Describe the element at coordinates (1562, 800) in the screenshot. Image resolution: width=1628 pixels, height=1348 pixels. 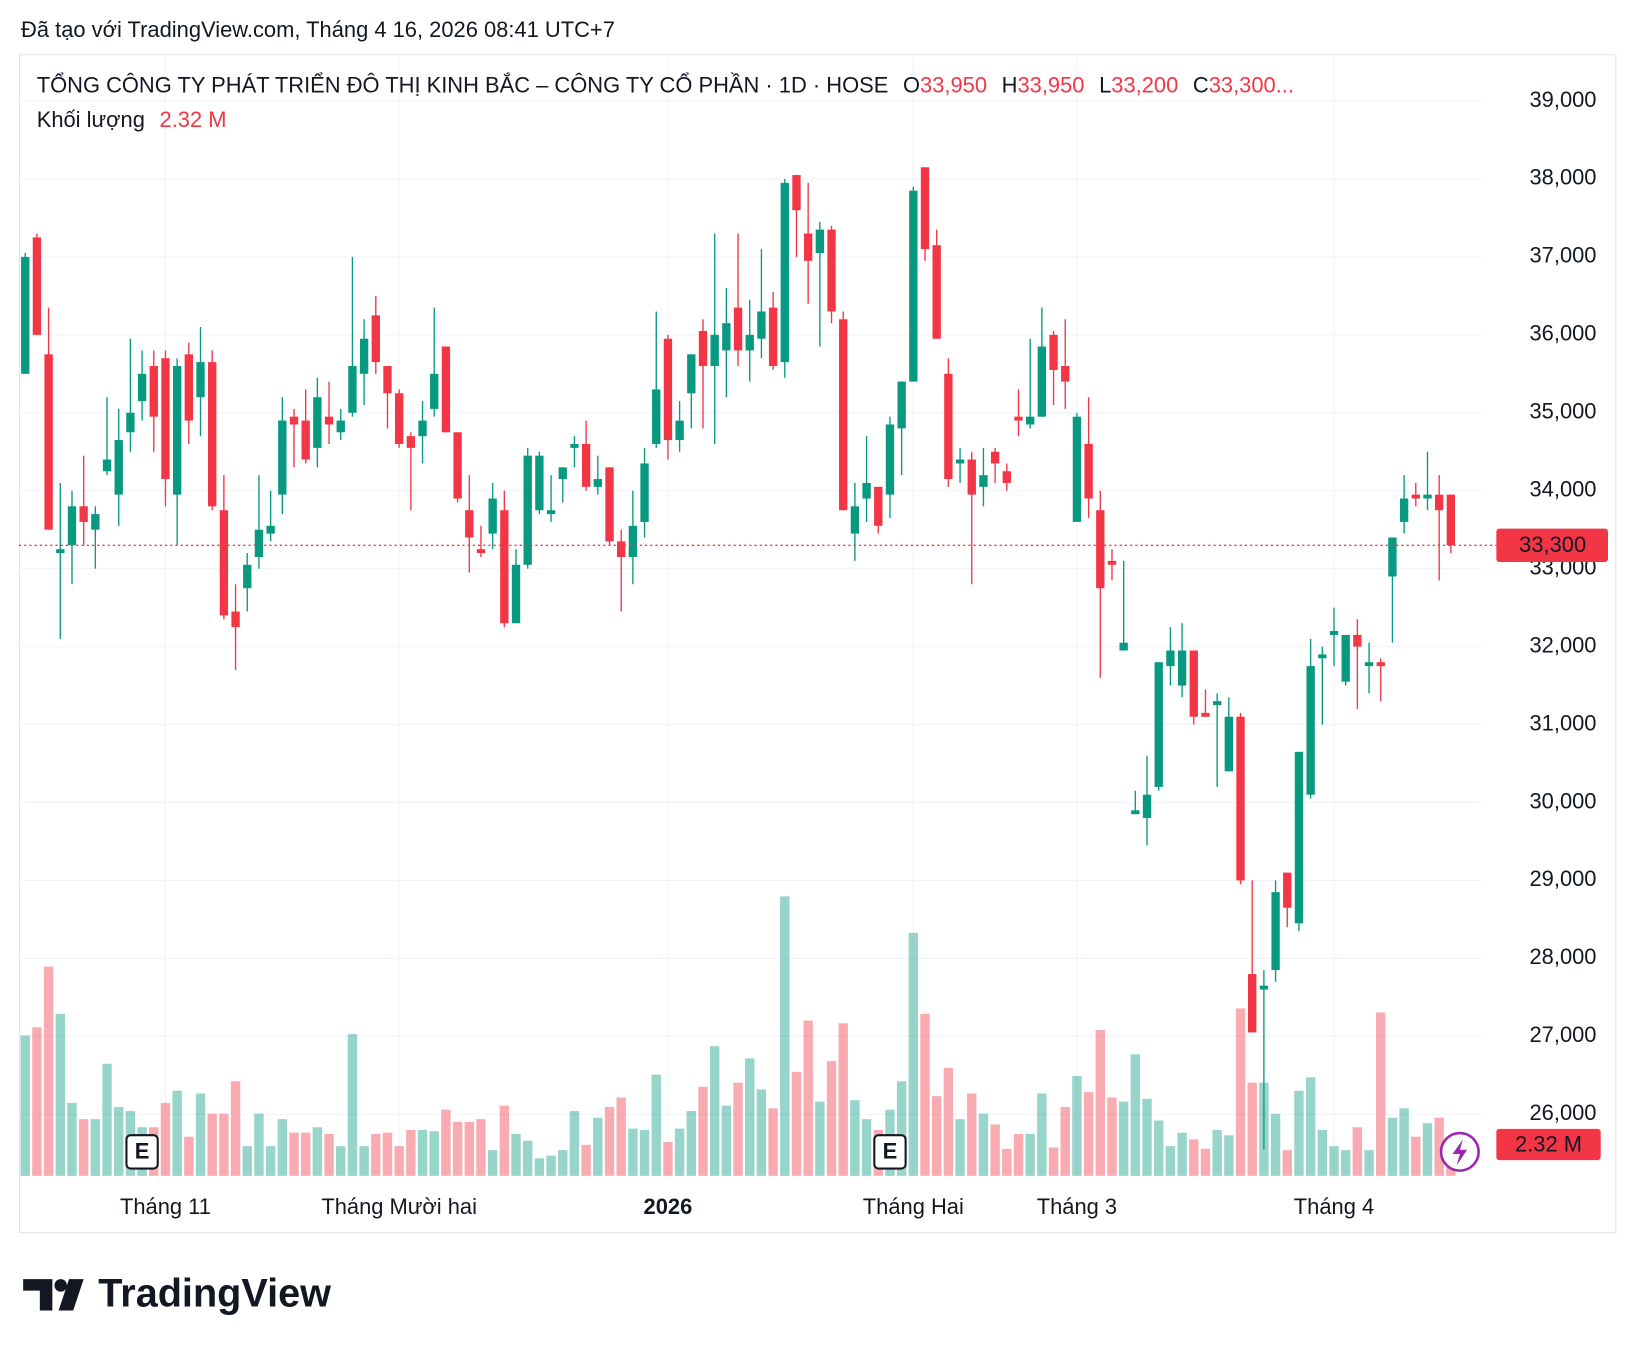
I see `y-tick-label: 30,000` at that location.